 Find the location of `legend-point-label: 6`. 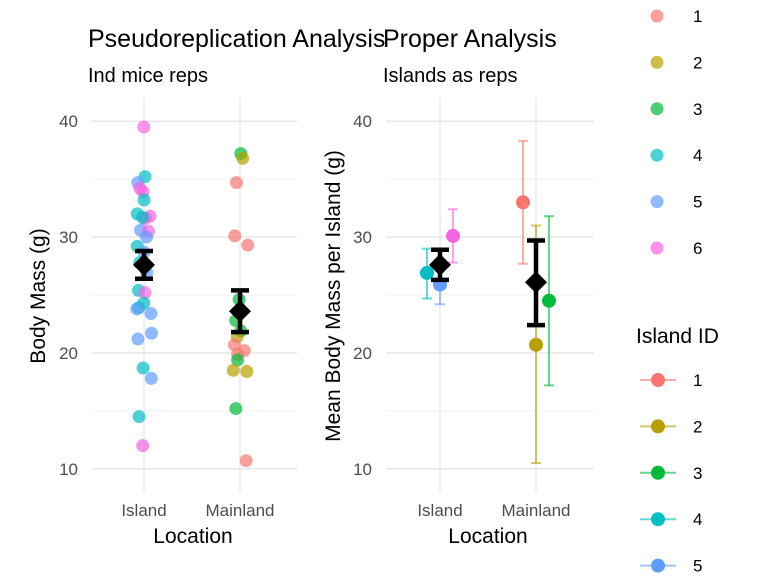

legend-point-label: 6 is located at coordinates (697, 248).